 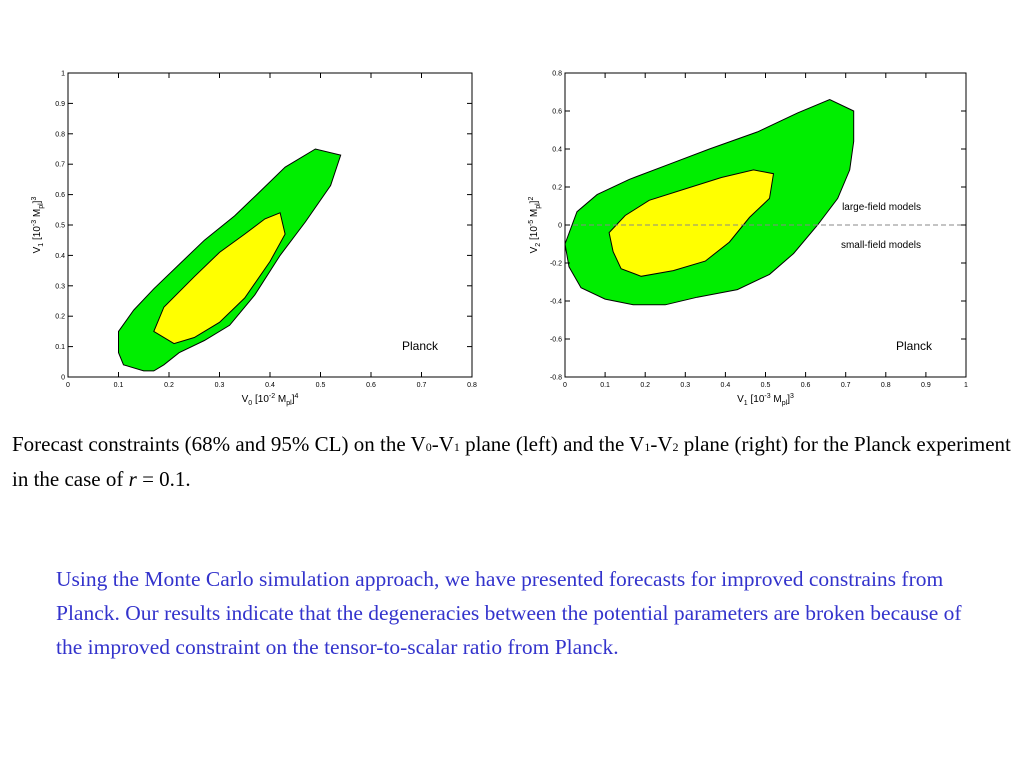 I want to click on caption-sub2: 1, so click(x=456, y=447).